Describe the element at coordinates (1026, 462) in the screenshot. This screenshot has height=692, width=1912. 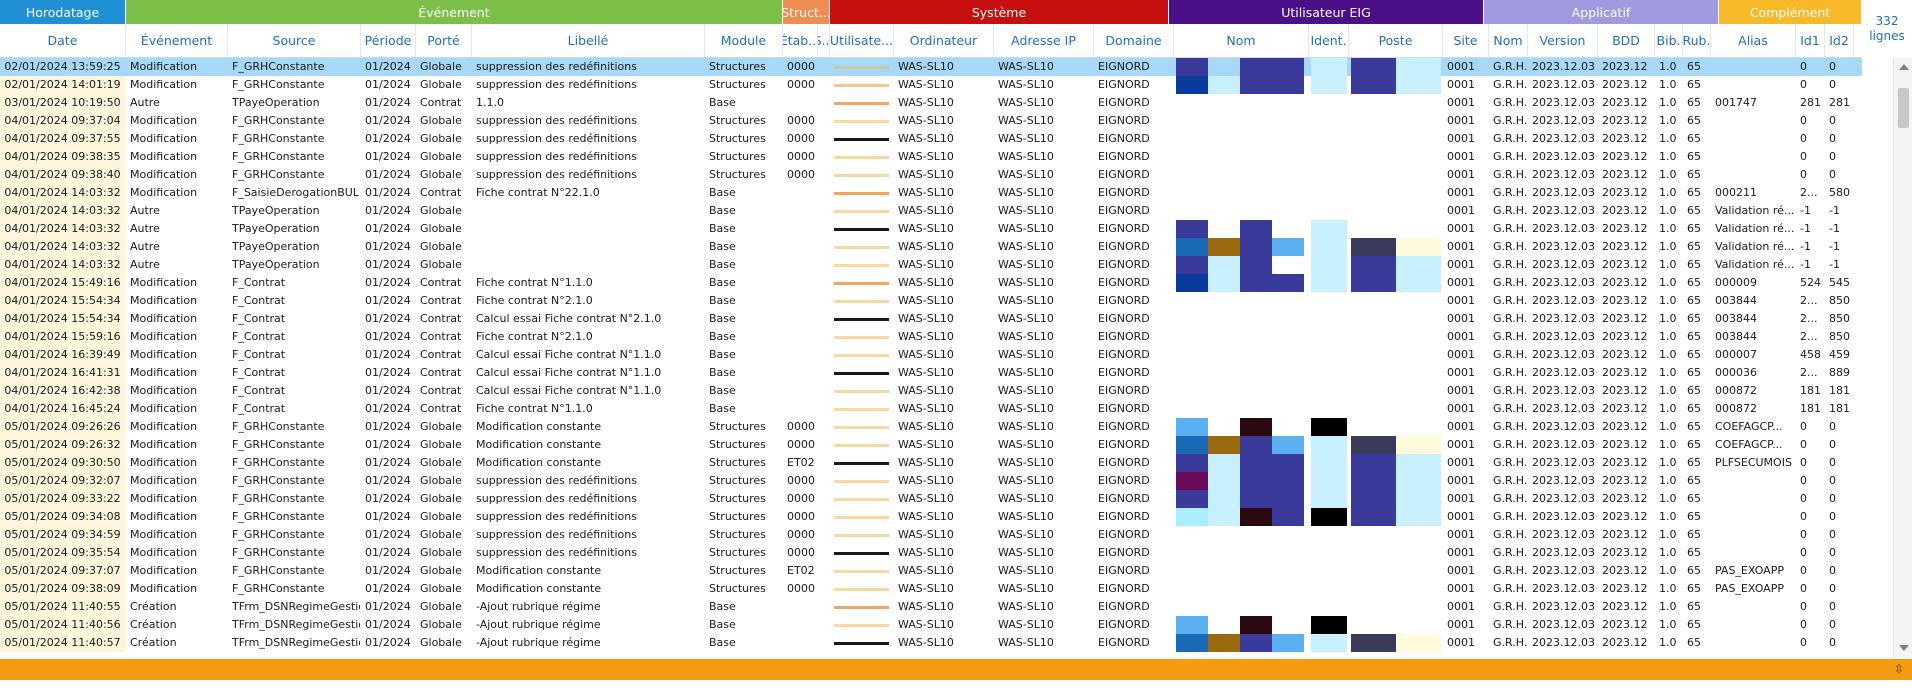
I see `cell-ip: WAS-SL10` at that location.